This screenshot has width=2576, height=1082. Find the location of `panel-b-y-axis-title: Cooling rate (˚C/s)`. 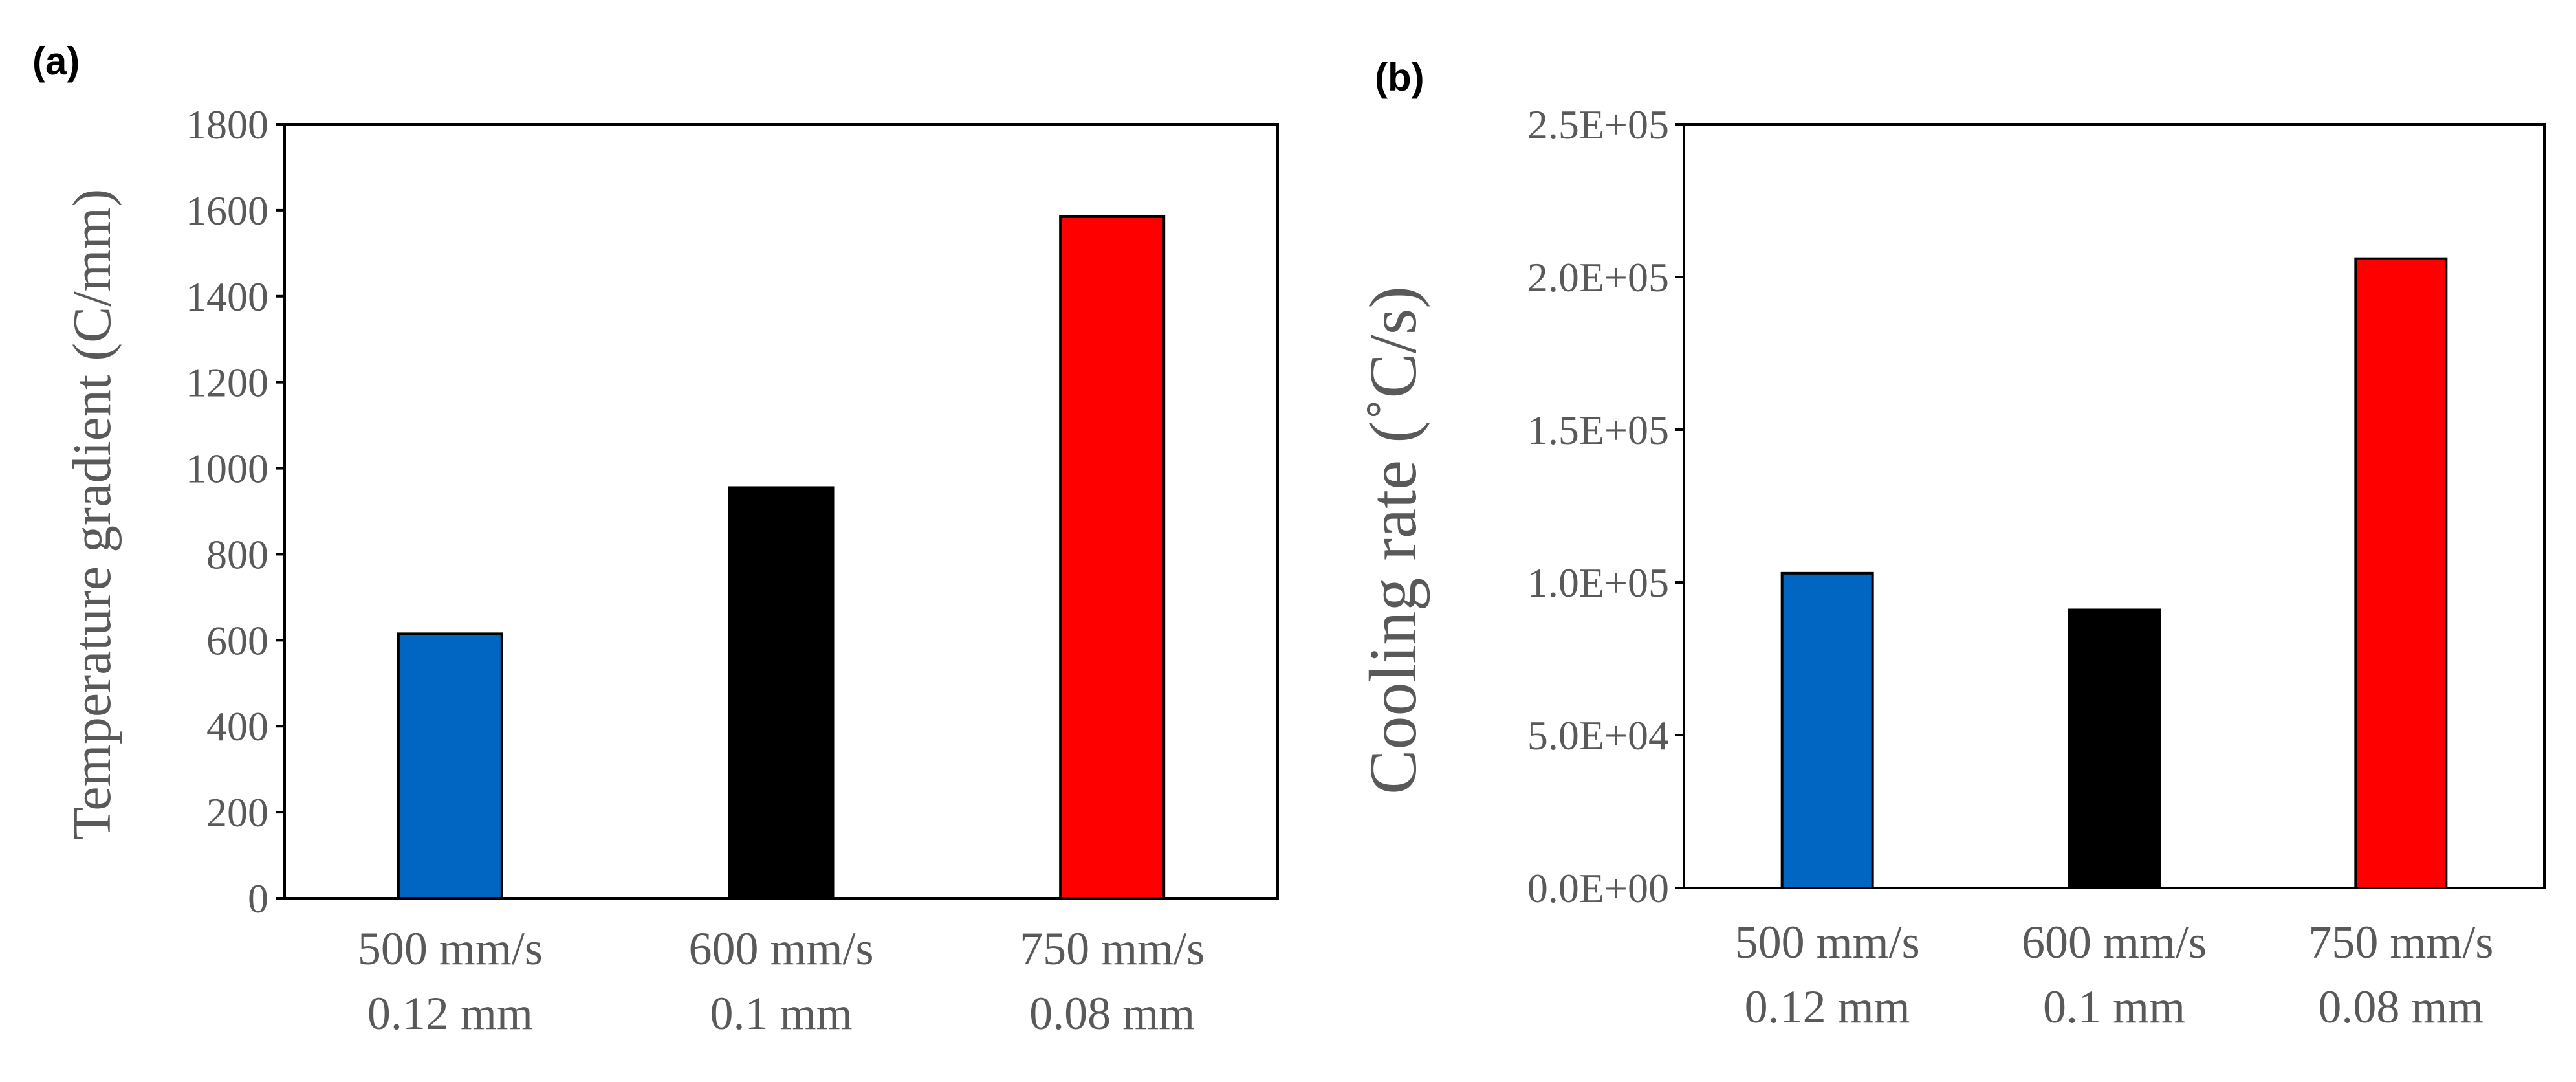

panel-b-y-axis-title: Cooling rate (˚C/s) is located at coordinates (1393, 540).